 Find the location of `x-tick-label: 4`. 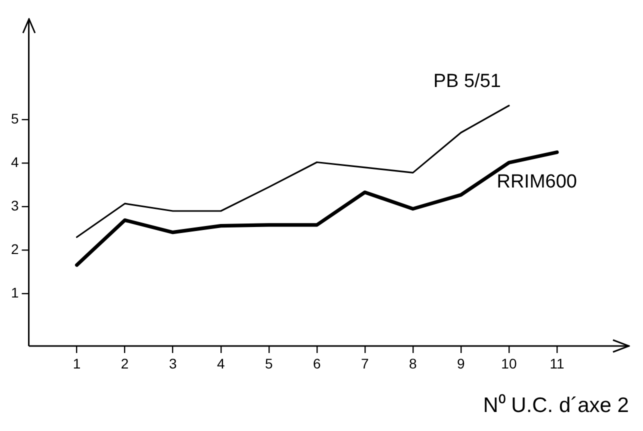

x-tick-label: 4 is located at coordinates (220, 363).